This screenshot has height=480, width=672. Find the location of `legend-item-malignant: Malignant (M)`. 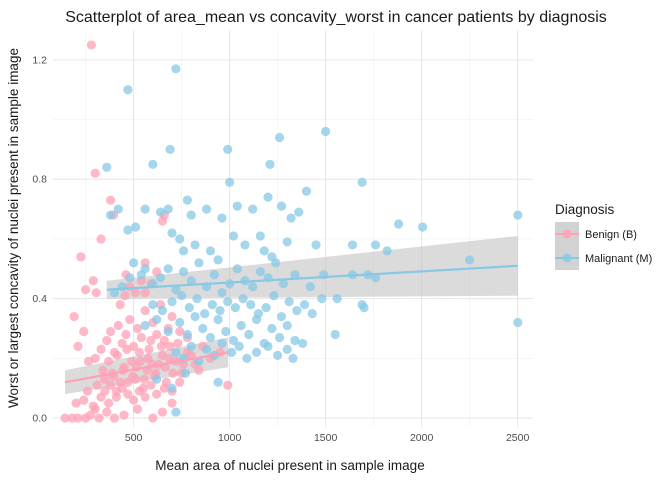

legend-item-malignant: Malignant (M) is located at coordinates (603, 258).